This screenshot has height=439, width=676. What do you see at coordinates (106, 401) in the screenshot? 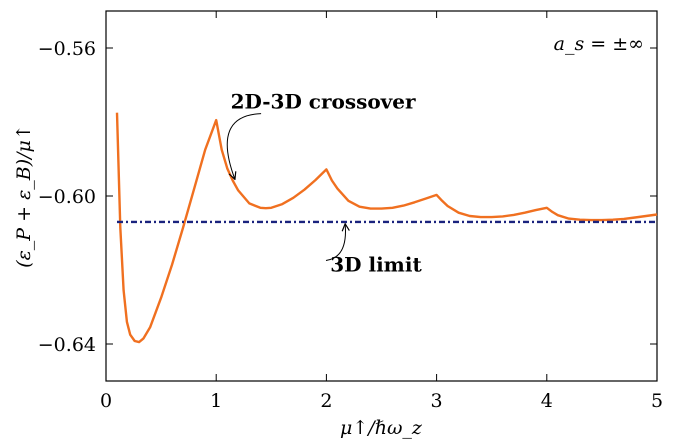
I see `x-tick-label: 0` at bounding box center [106, 401].